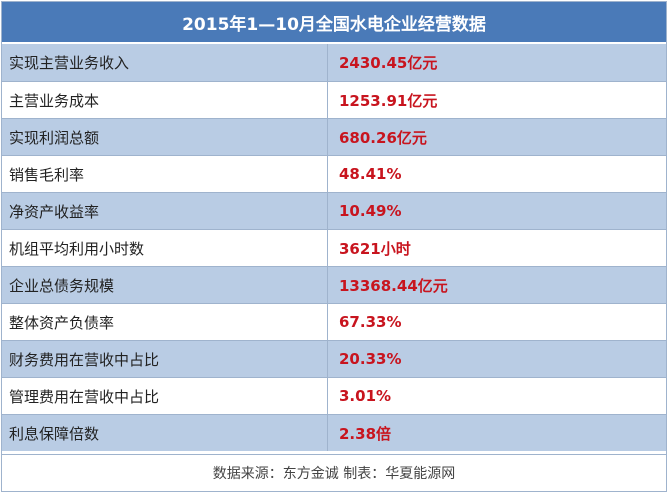  I want to click on row-value: 10.49%, so click(370, 211).